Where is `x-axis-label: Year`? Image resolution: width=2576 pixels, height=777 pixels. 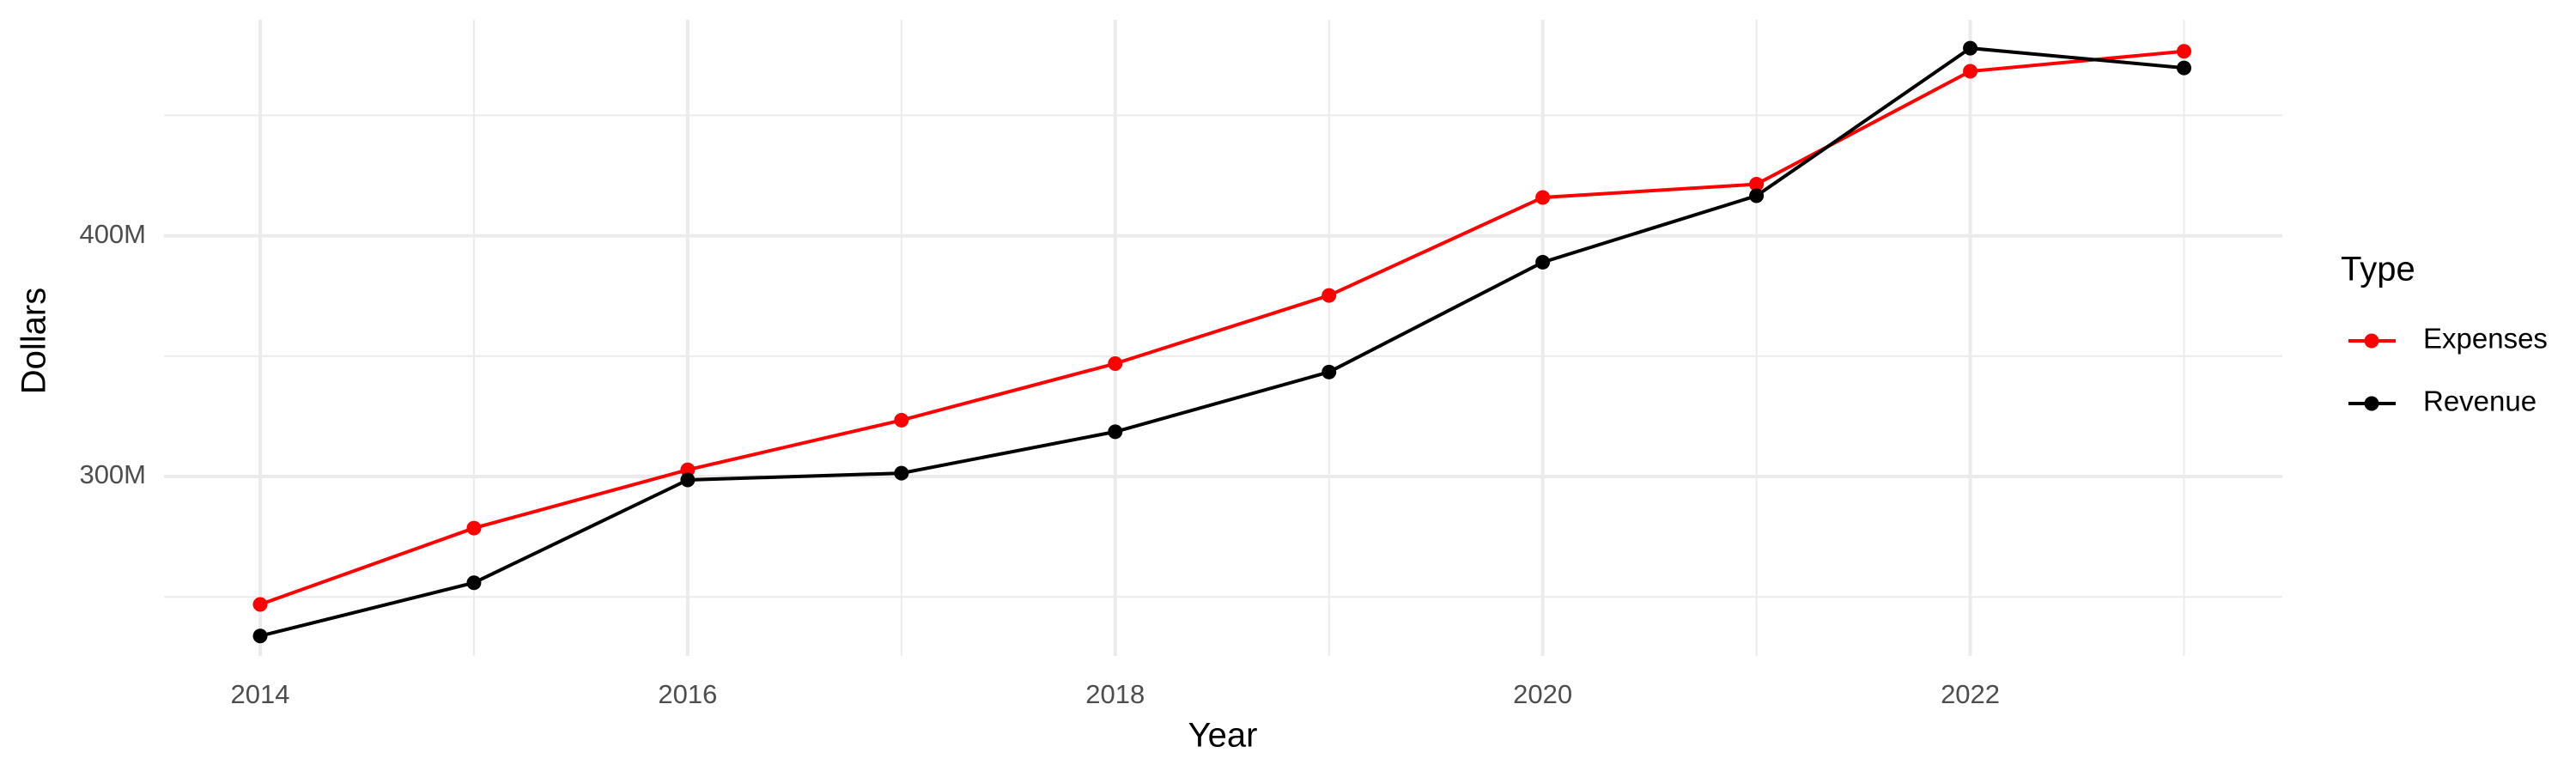
x-axis-label: Year is located at coordinates (1223, 736).